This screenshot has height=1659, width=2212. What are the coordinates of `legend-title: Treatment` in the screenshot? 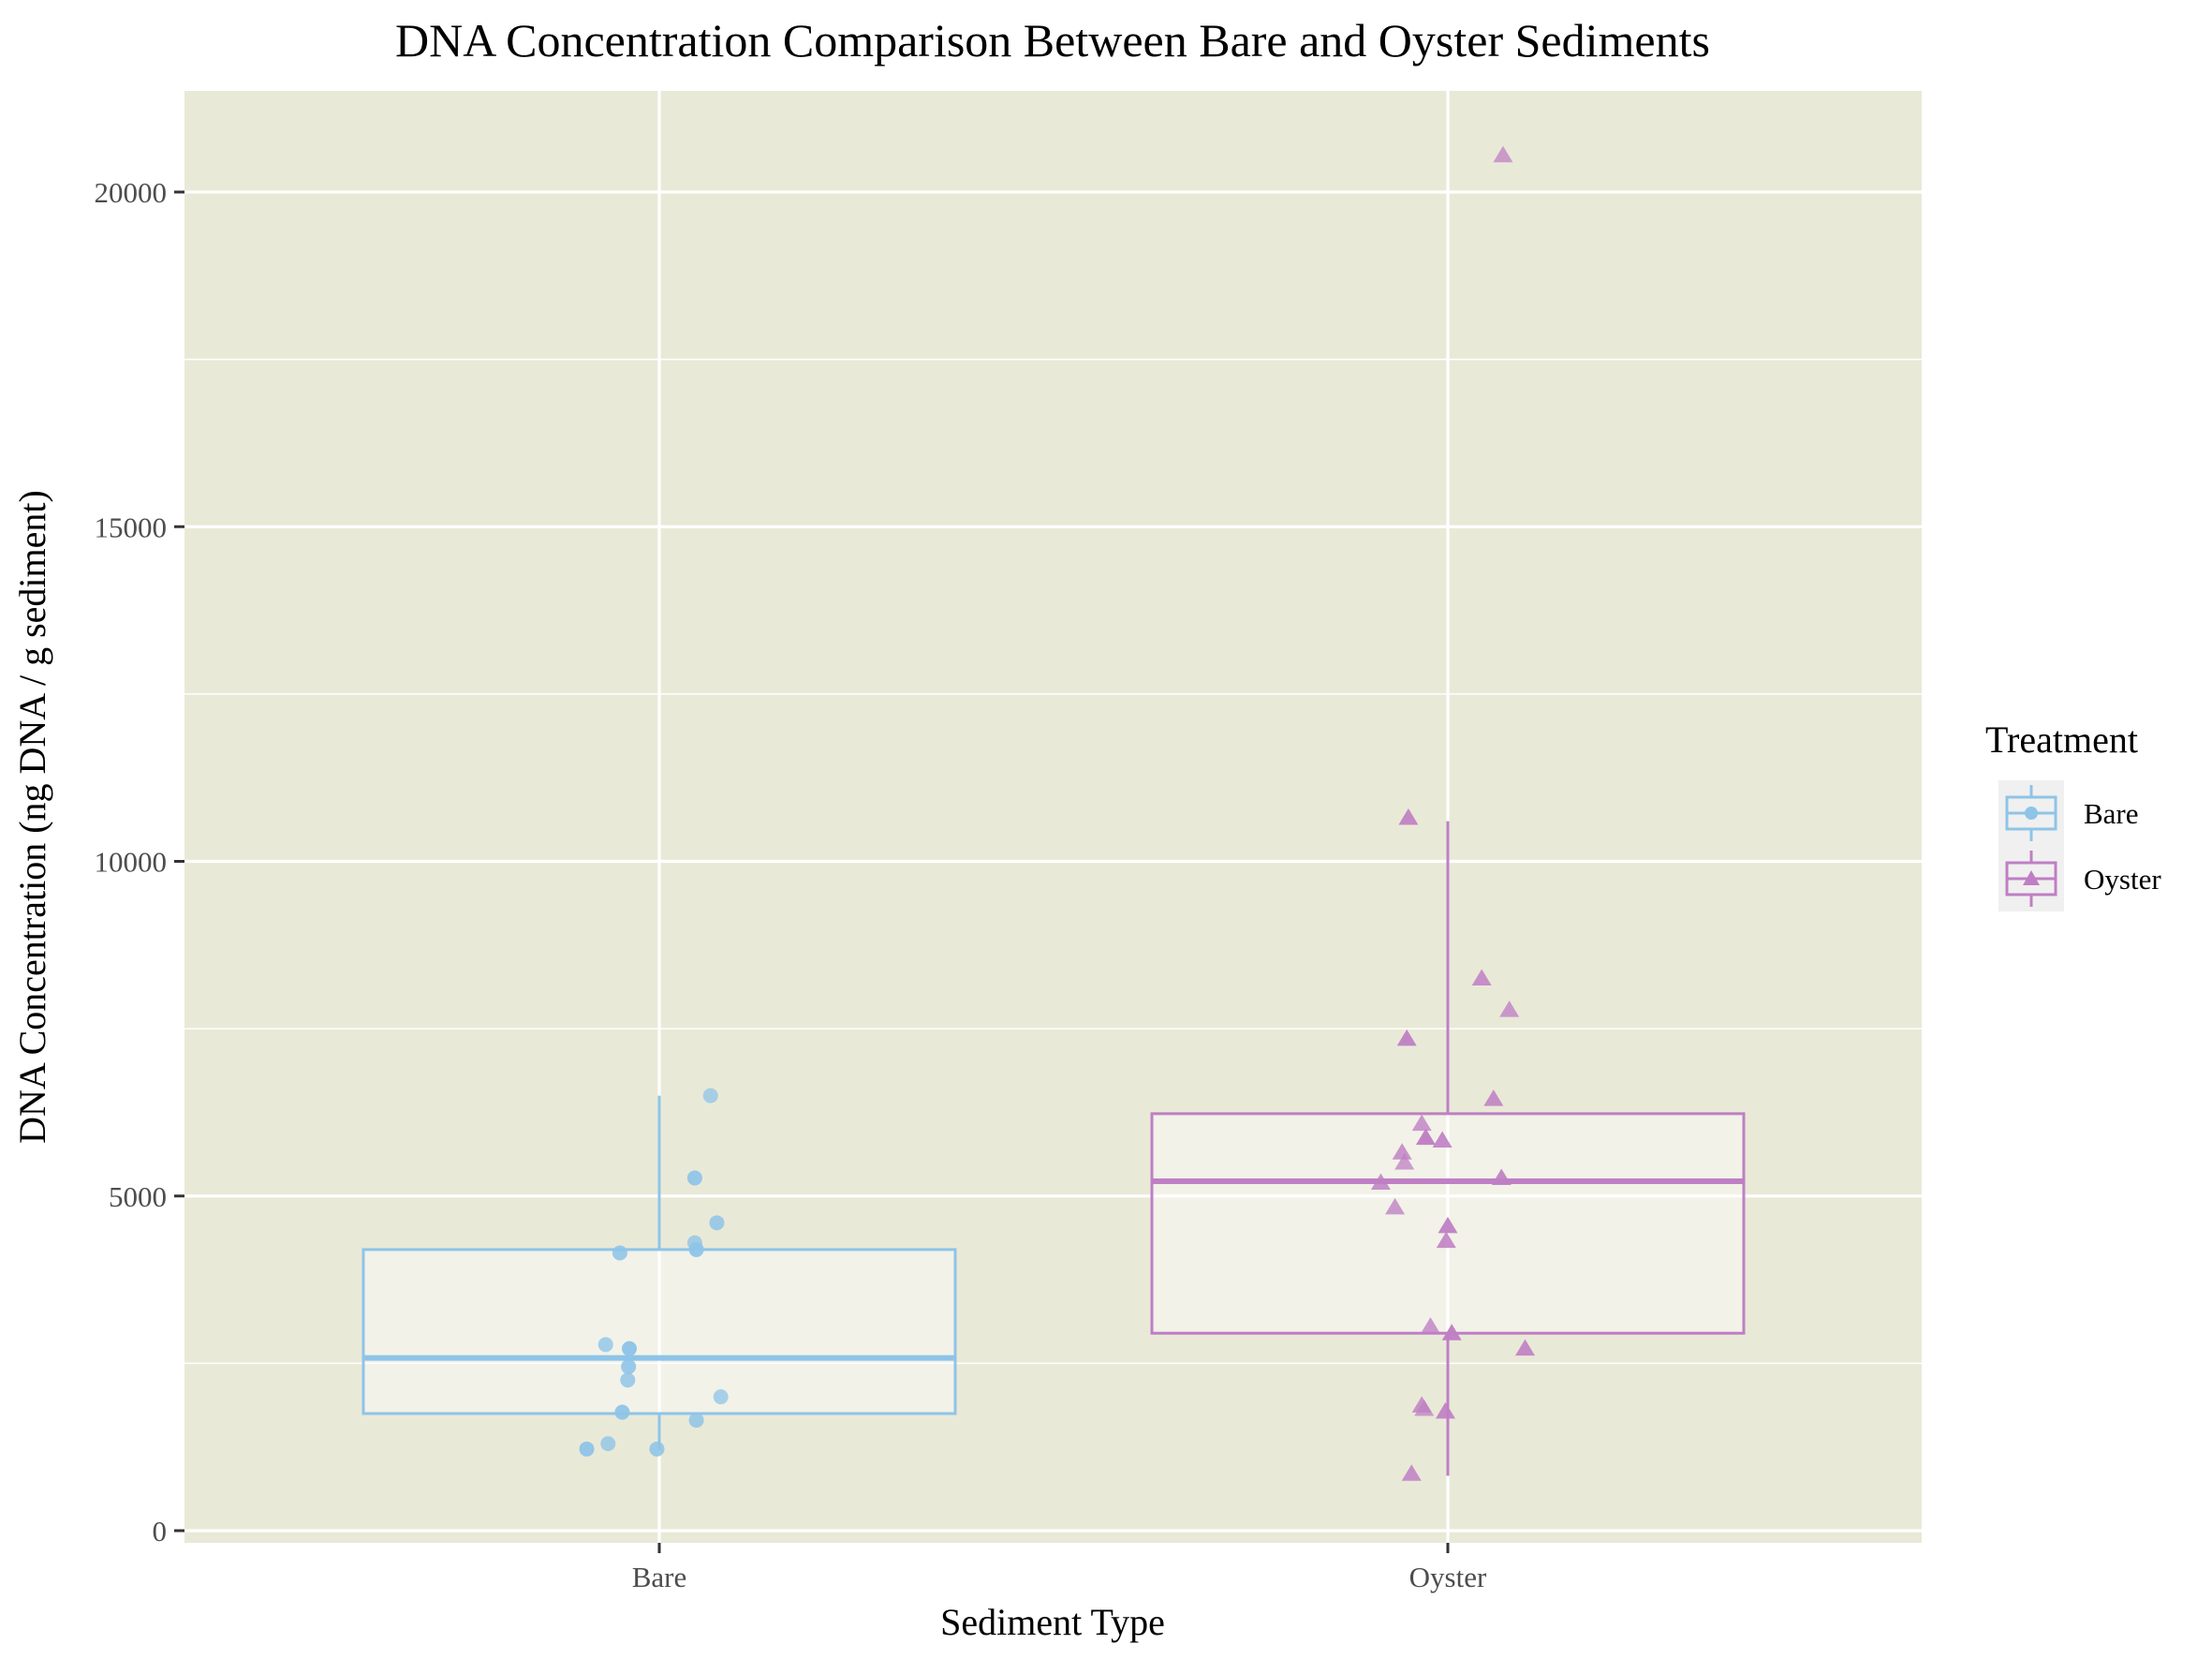 It's located at (2062, 739).